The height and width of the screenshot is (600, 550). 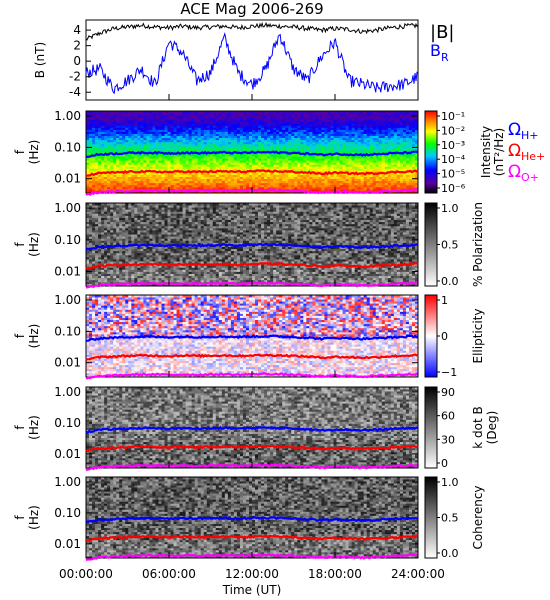 I want to click on legend-b-total: |B|, so click(x=442, y=32).